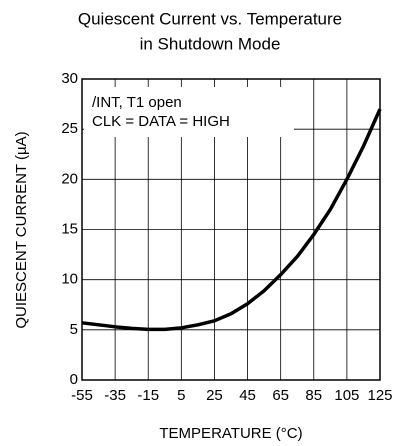  I want to click on y-tick-label: 15, so click(69, 228).